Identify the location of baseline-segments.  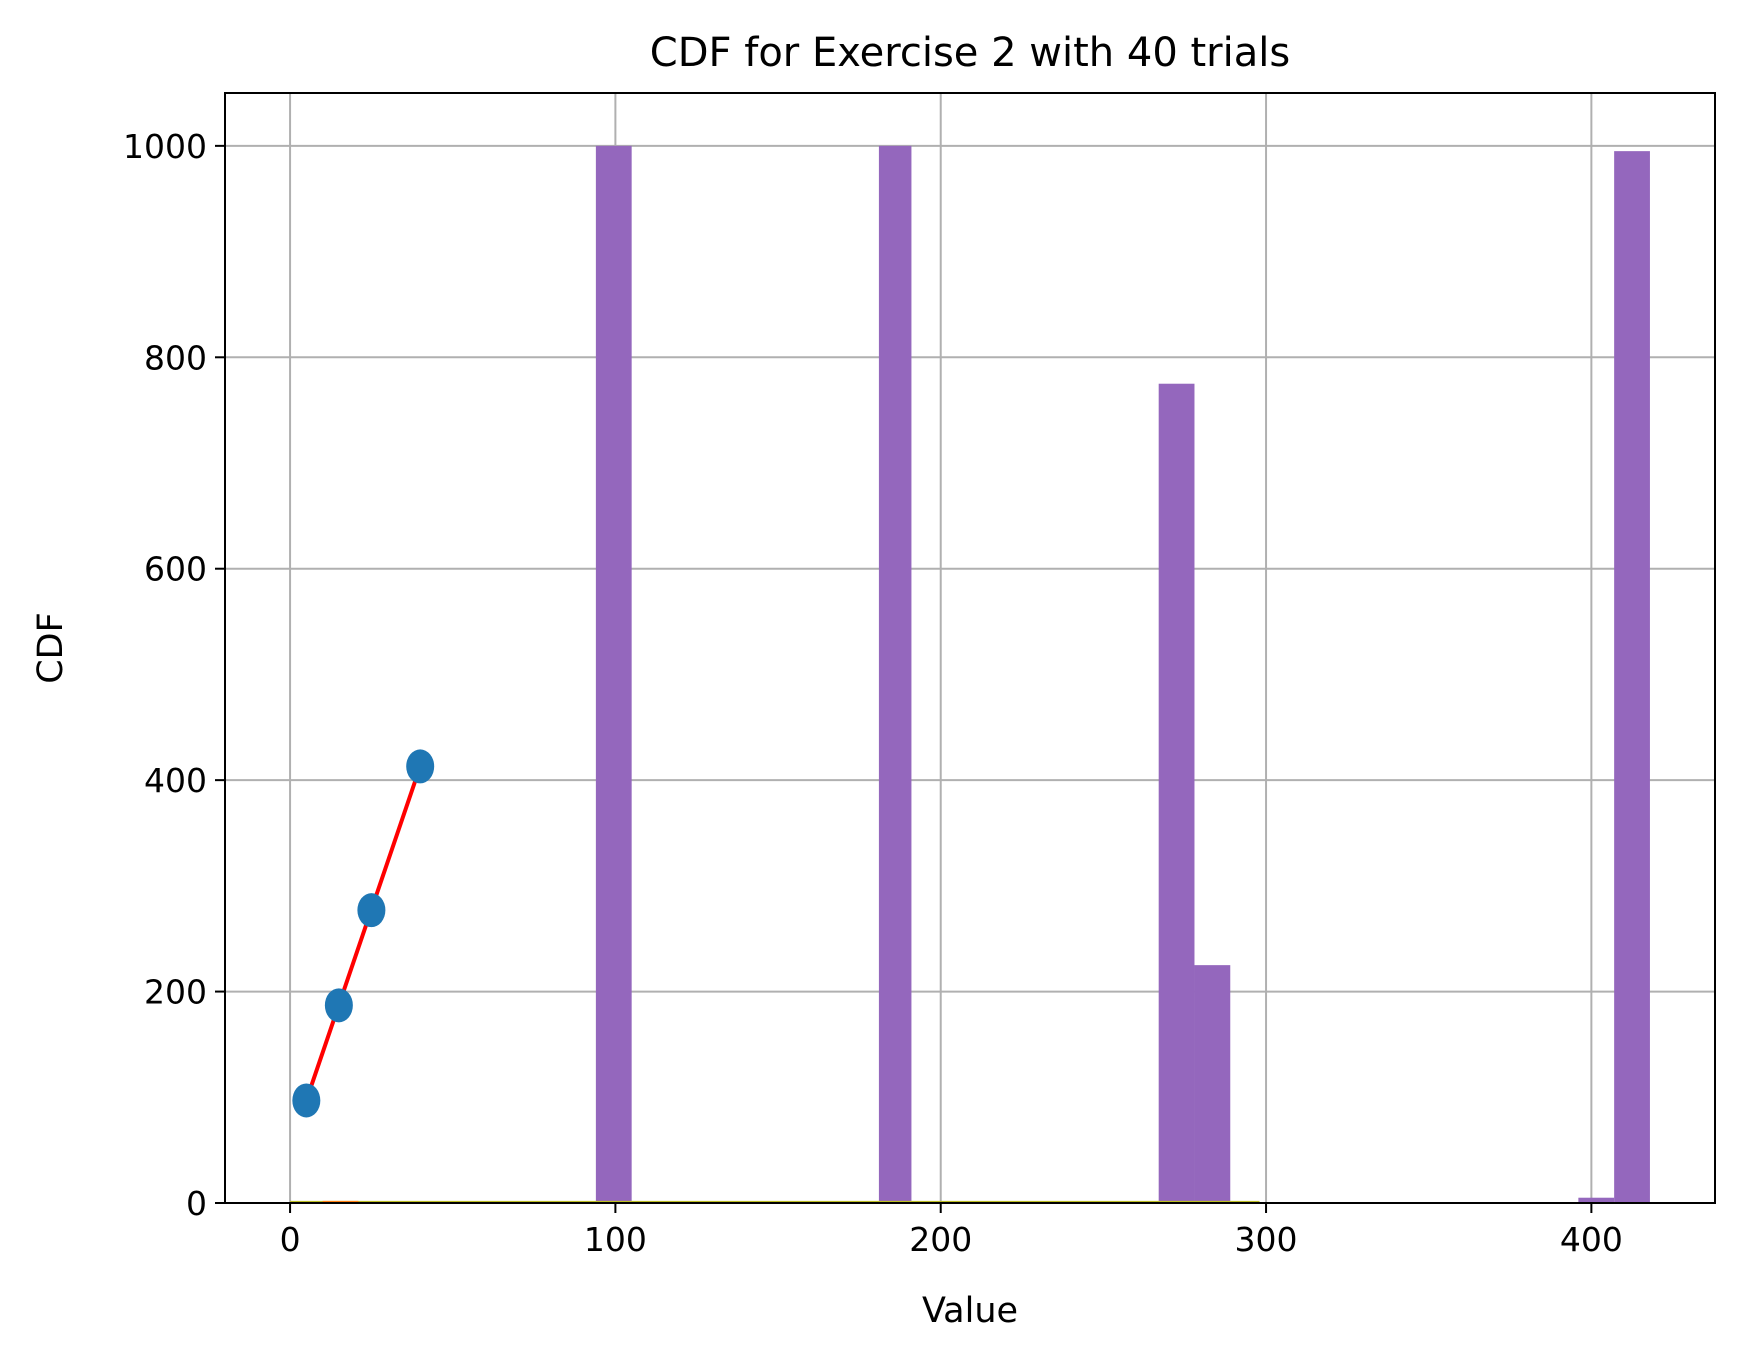
(775, 1201).